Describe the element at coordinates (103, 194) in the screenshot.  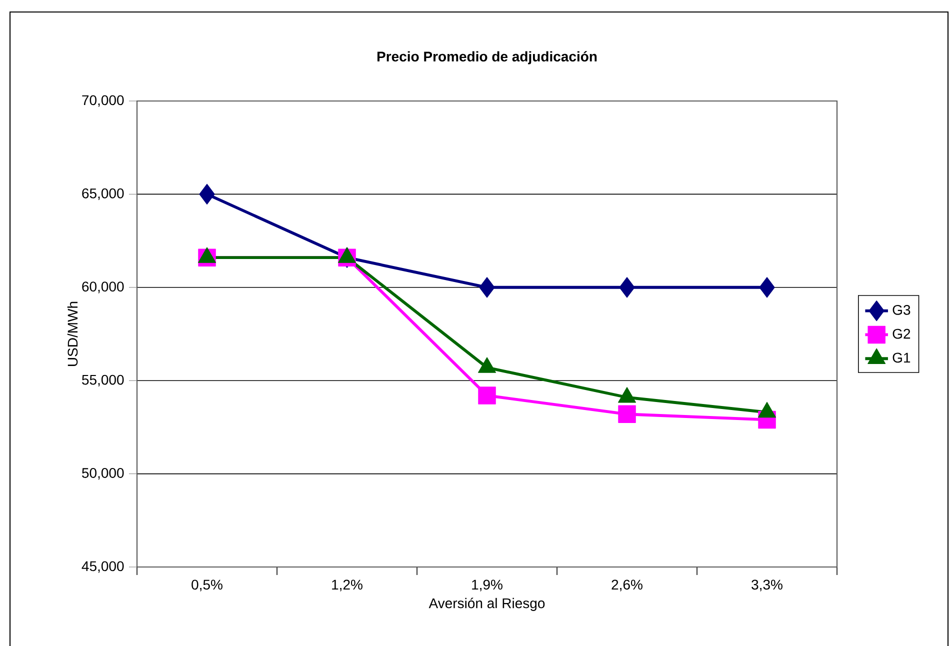
I see `y-tick-label: 65,000` at that location.